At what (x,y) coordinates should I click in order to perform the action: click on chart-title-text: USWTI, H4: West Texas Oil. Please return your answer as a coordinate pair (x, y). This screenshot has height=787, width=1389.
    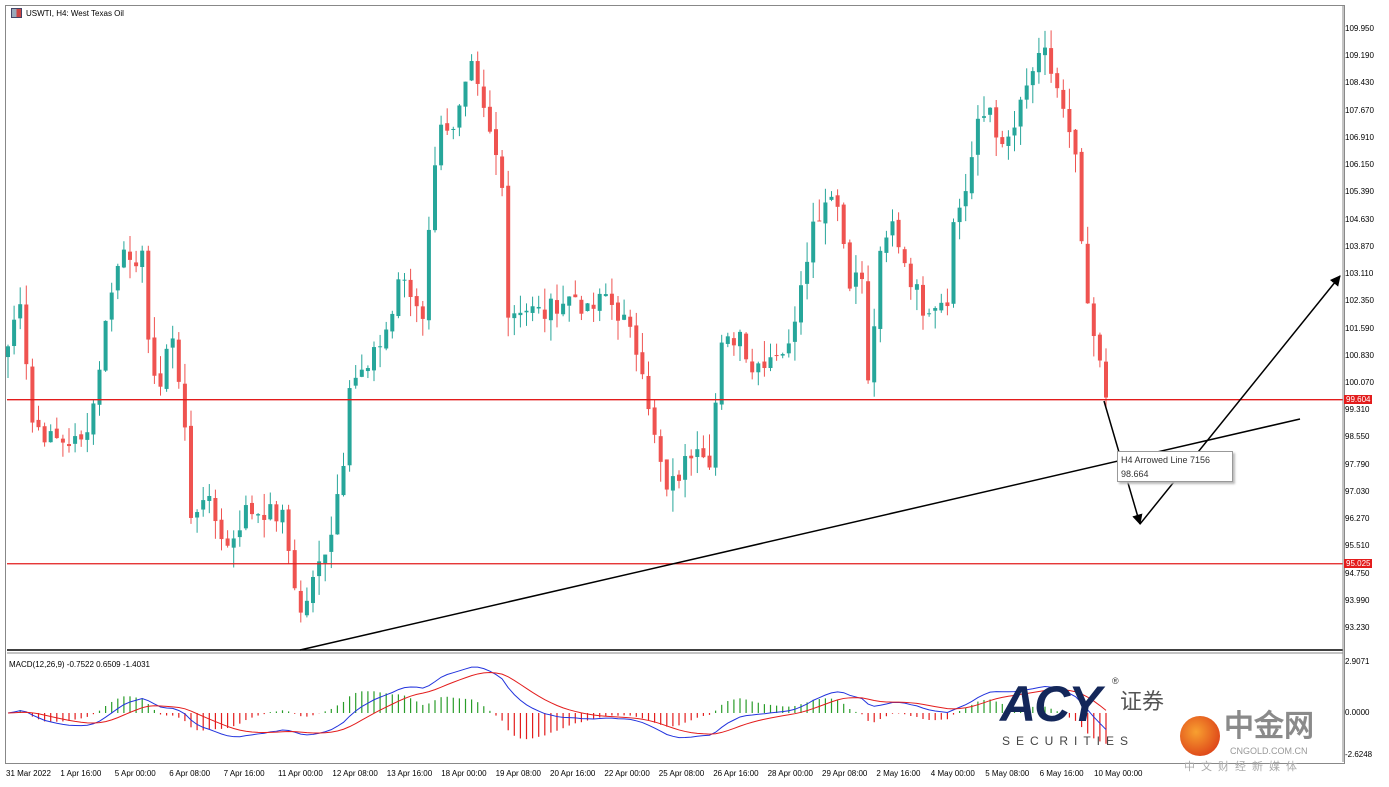
    Looking at the image, I should click on (75, 13).